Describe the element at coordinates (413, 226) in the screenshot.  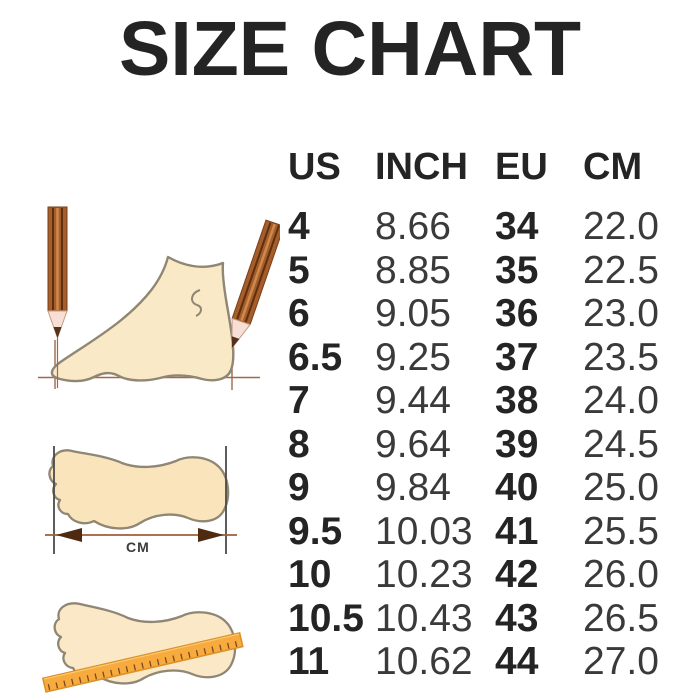
I see `inch-cell: 8.66` at that location.